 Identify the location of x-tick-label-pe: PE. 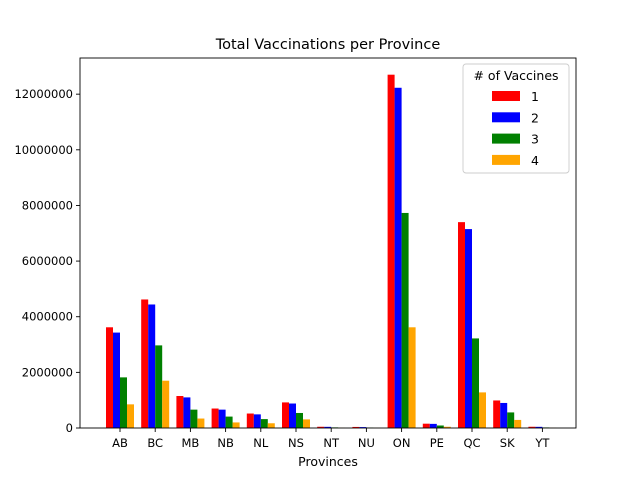
(437, 443).